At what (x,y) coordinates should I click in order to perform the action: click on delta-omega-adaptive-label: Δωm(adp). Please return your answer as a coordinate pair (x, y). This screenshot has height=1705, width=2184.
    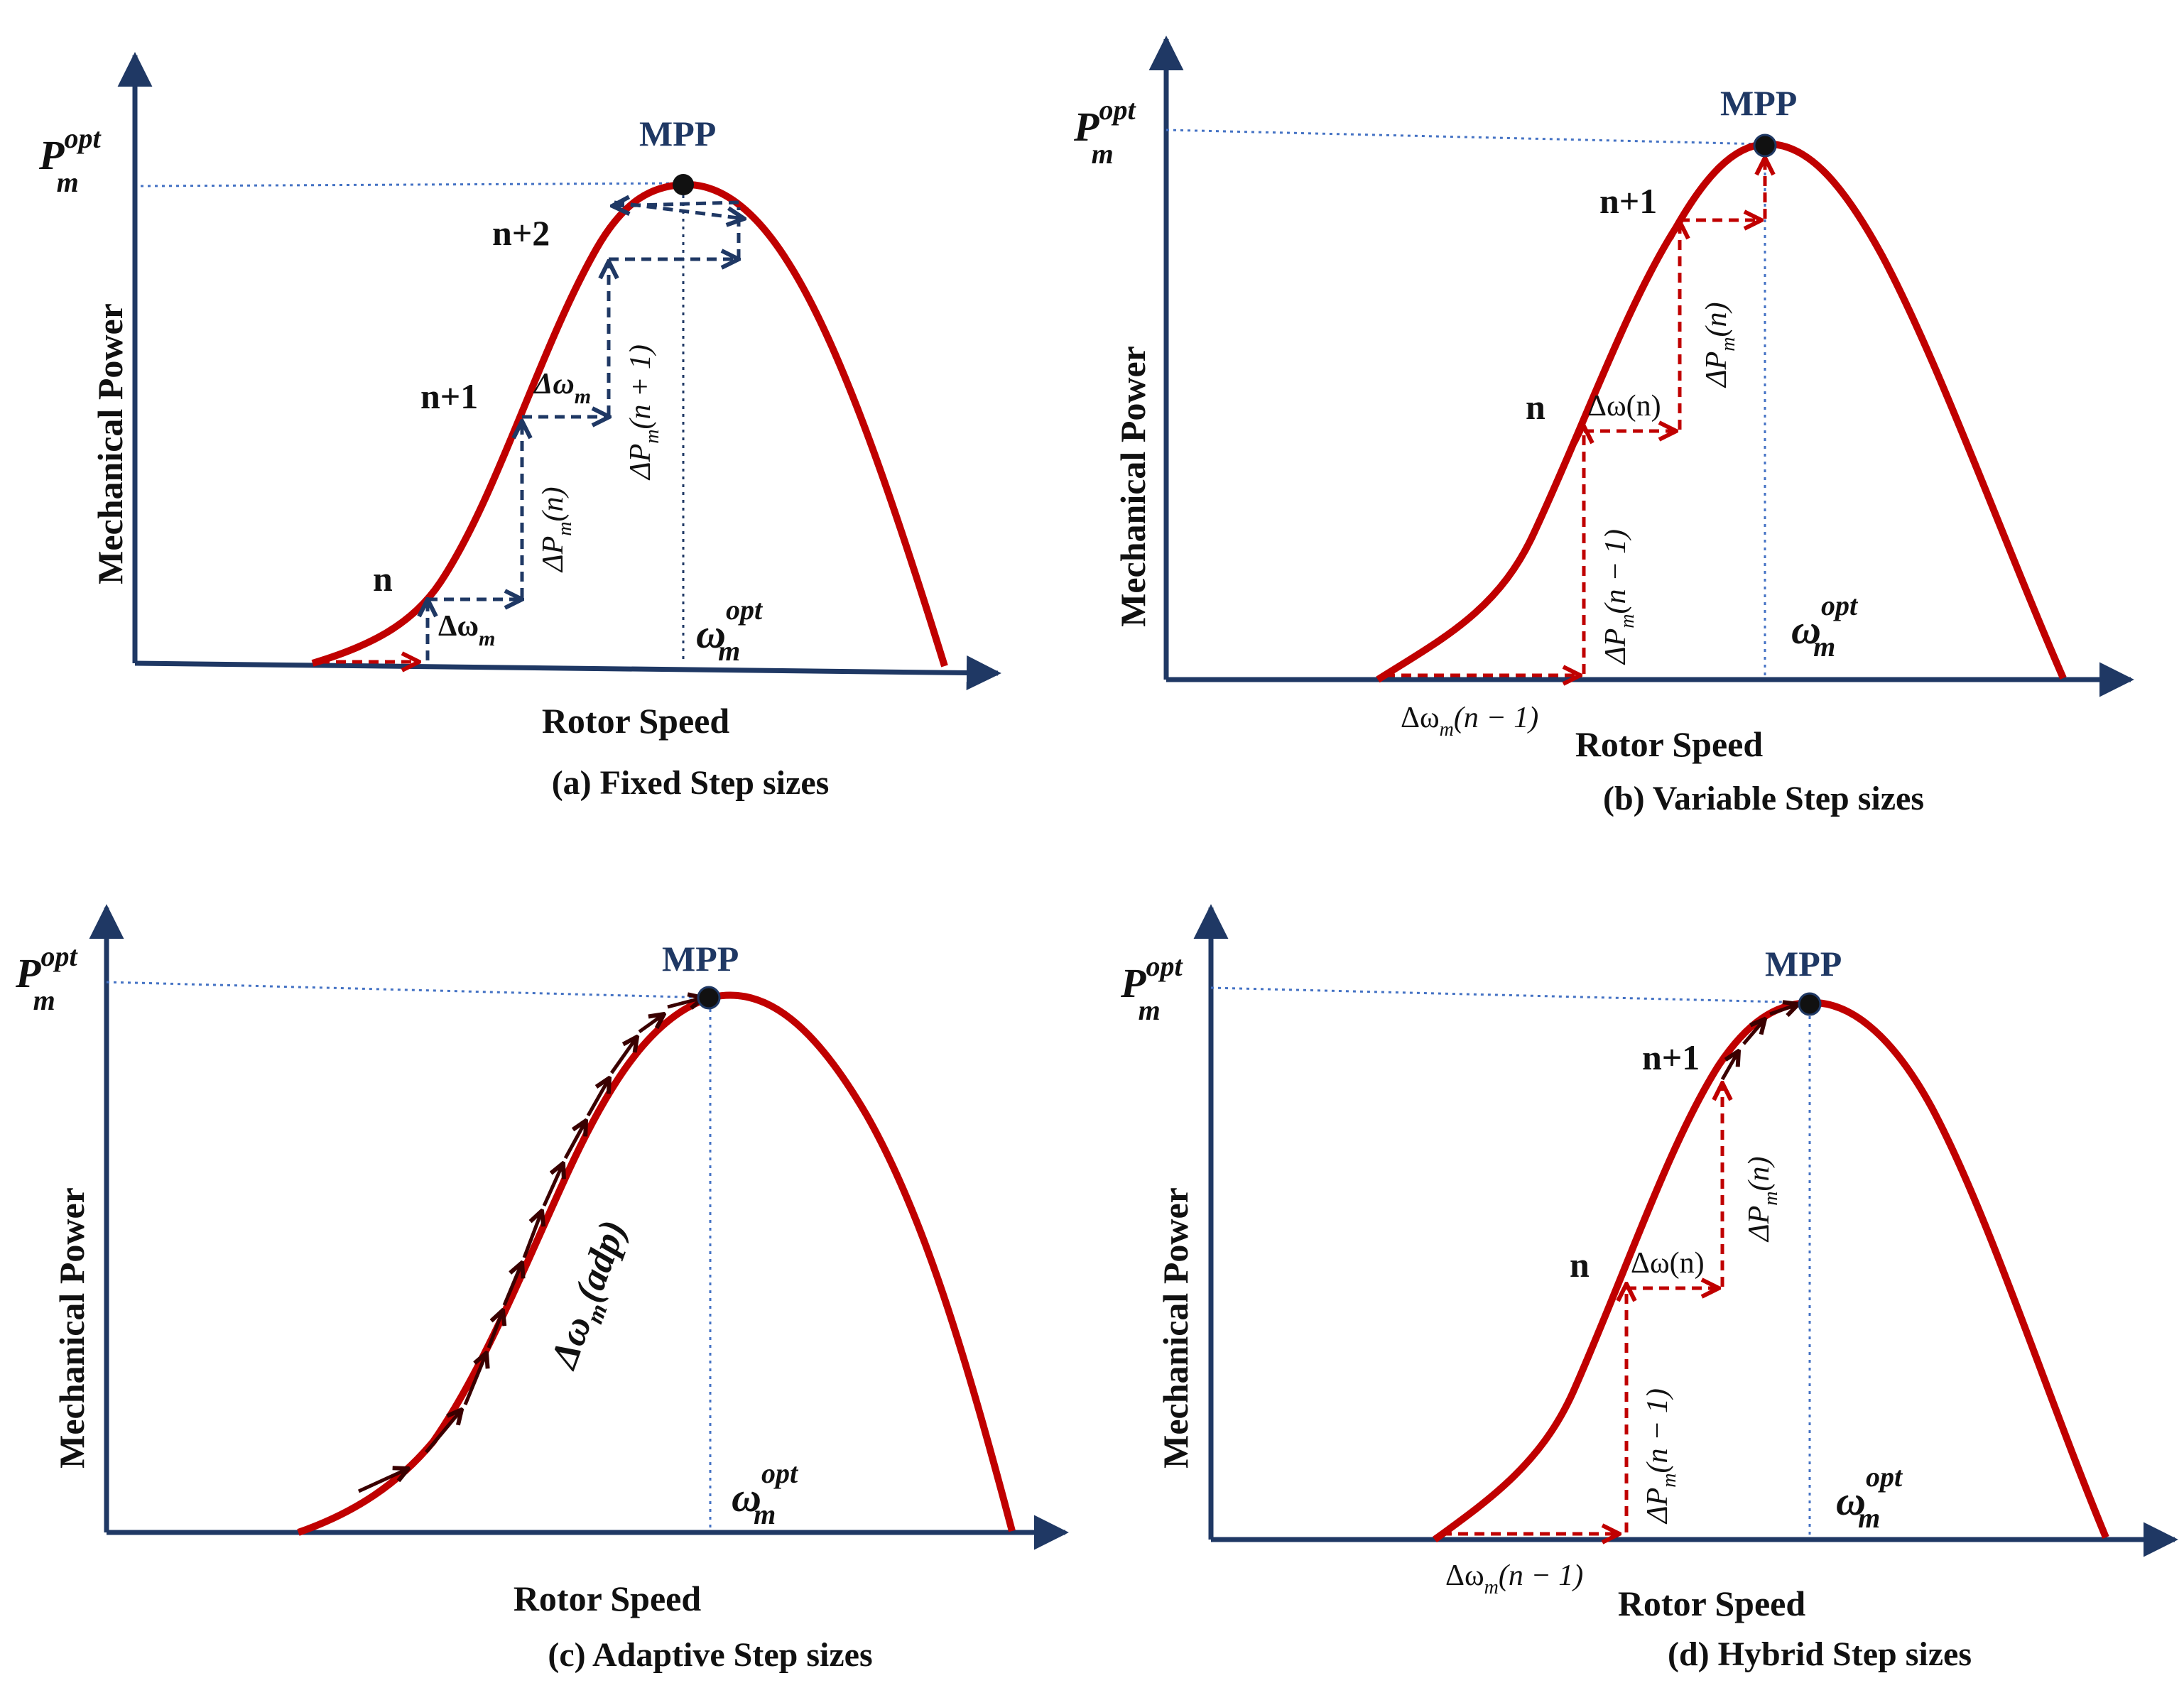
    Looking at the image, I should click on (591, 1295).